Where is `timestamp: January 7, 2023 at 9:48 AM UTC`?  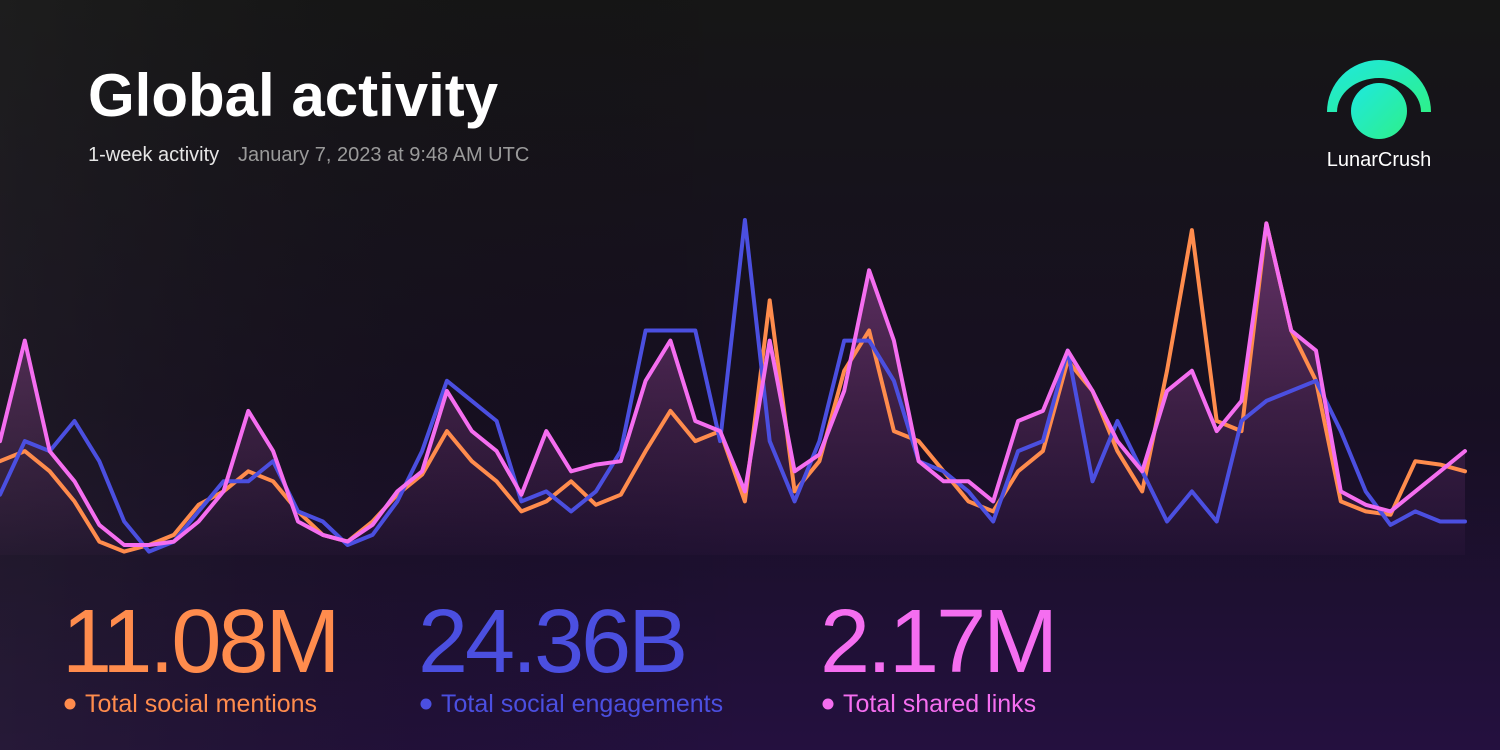 timestamp: January 7, 2023 at 9:48 AM UTC is located at coordinates (383, 155).